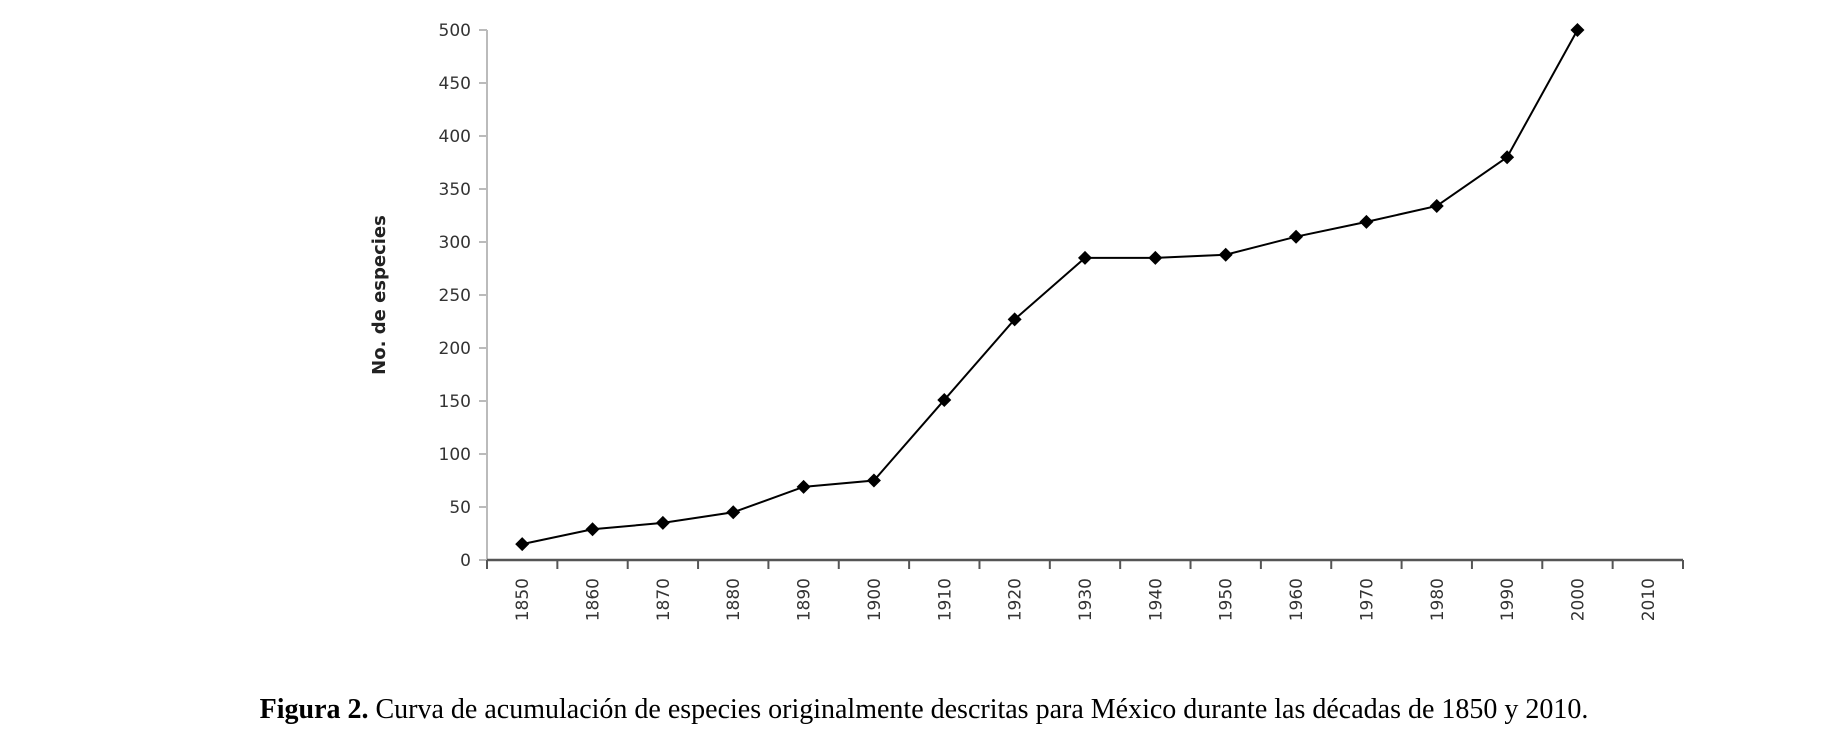 The image size is (1848, 751). Describe the element at coordinates (455, 402) in the screenshot. I see `y-tick-label: 150` at that location.